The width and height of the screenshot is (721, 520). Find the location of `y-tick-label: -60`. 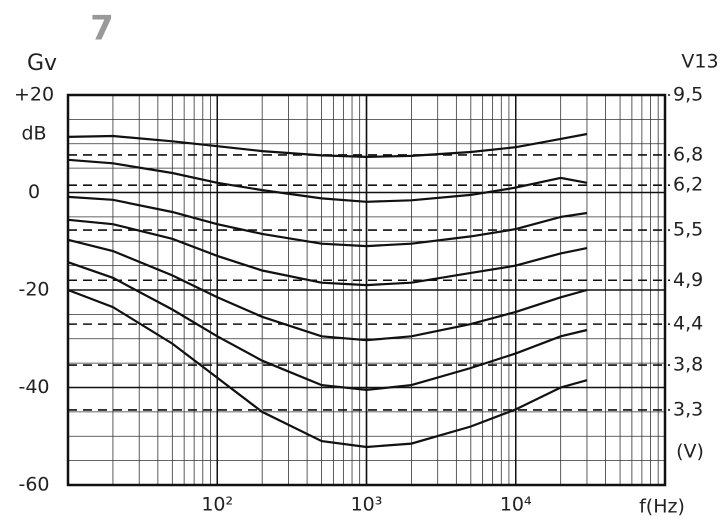

y-tick-label: -60 is located at coordinates (33, 485).